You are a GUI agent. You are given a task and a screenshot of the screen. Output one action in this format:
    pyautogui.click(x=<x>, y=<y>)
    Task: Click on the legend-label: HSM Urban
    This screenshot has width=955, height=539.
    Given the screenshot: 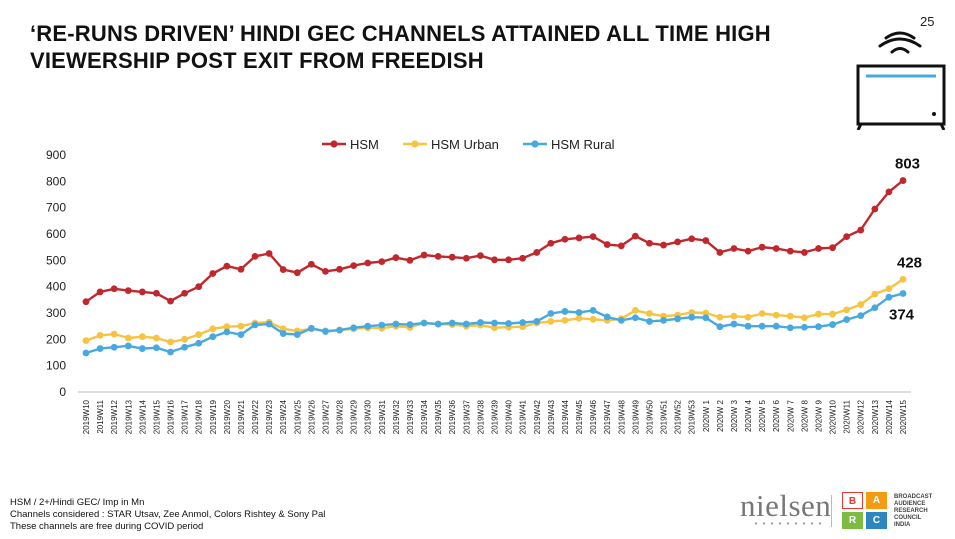 What is the action you would take?
    pyautogui.click(x=465, y=144)
    